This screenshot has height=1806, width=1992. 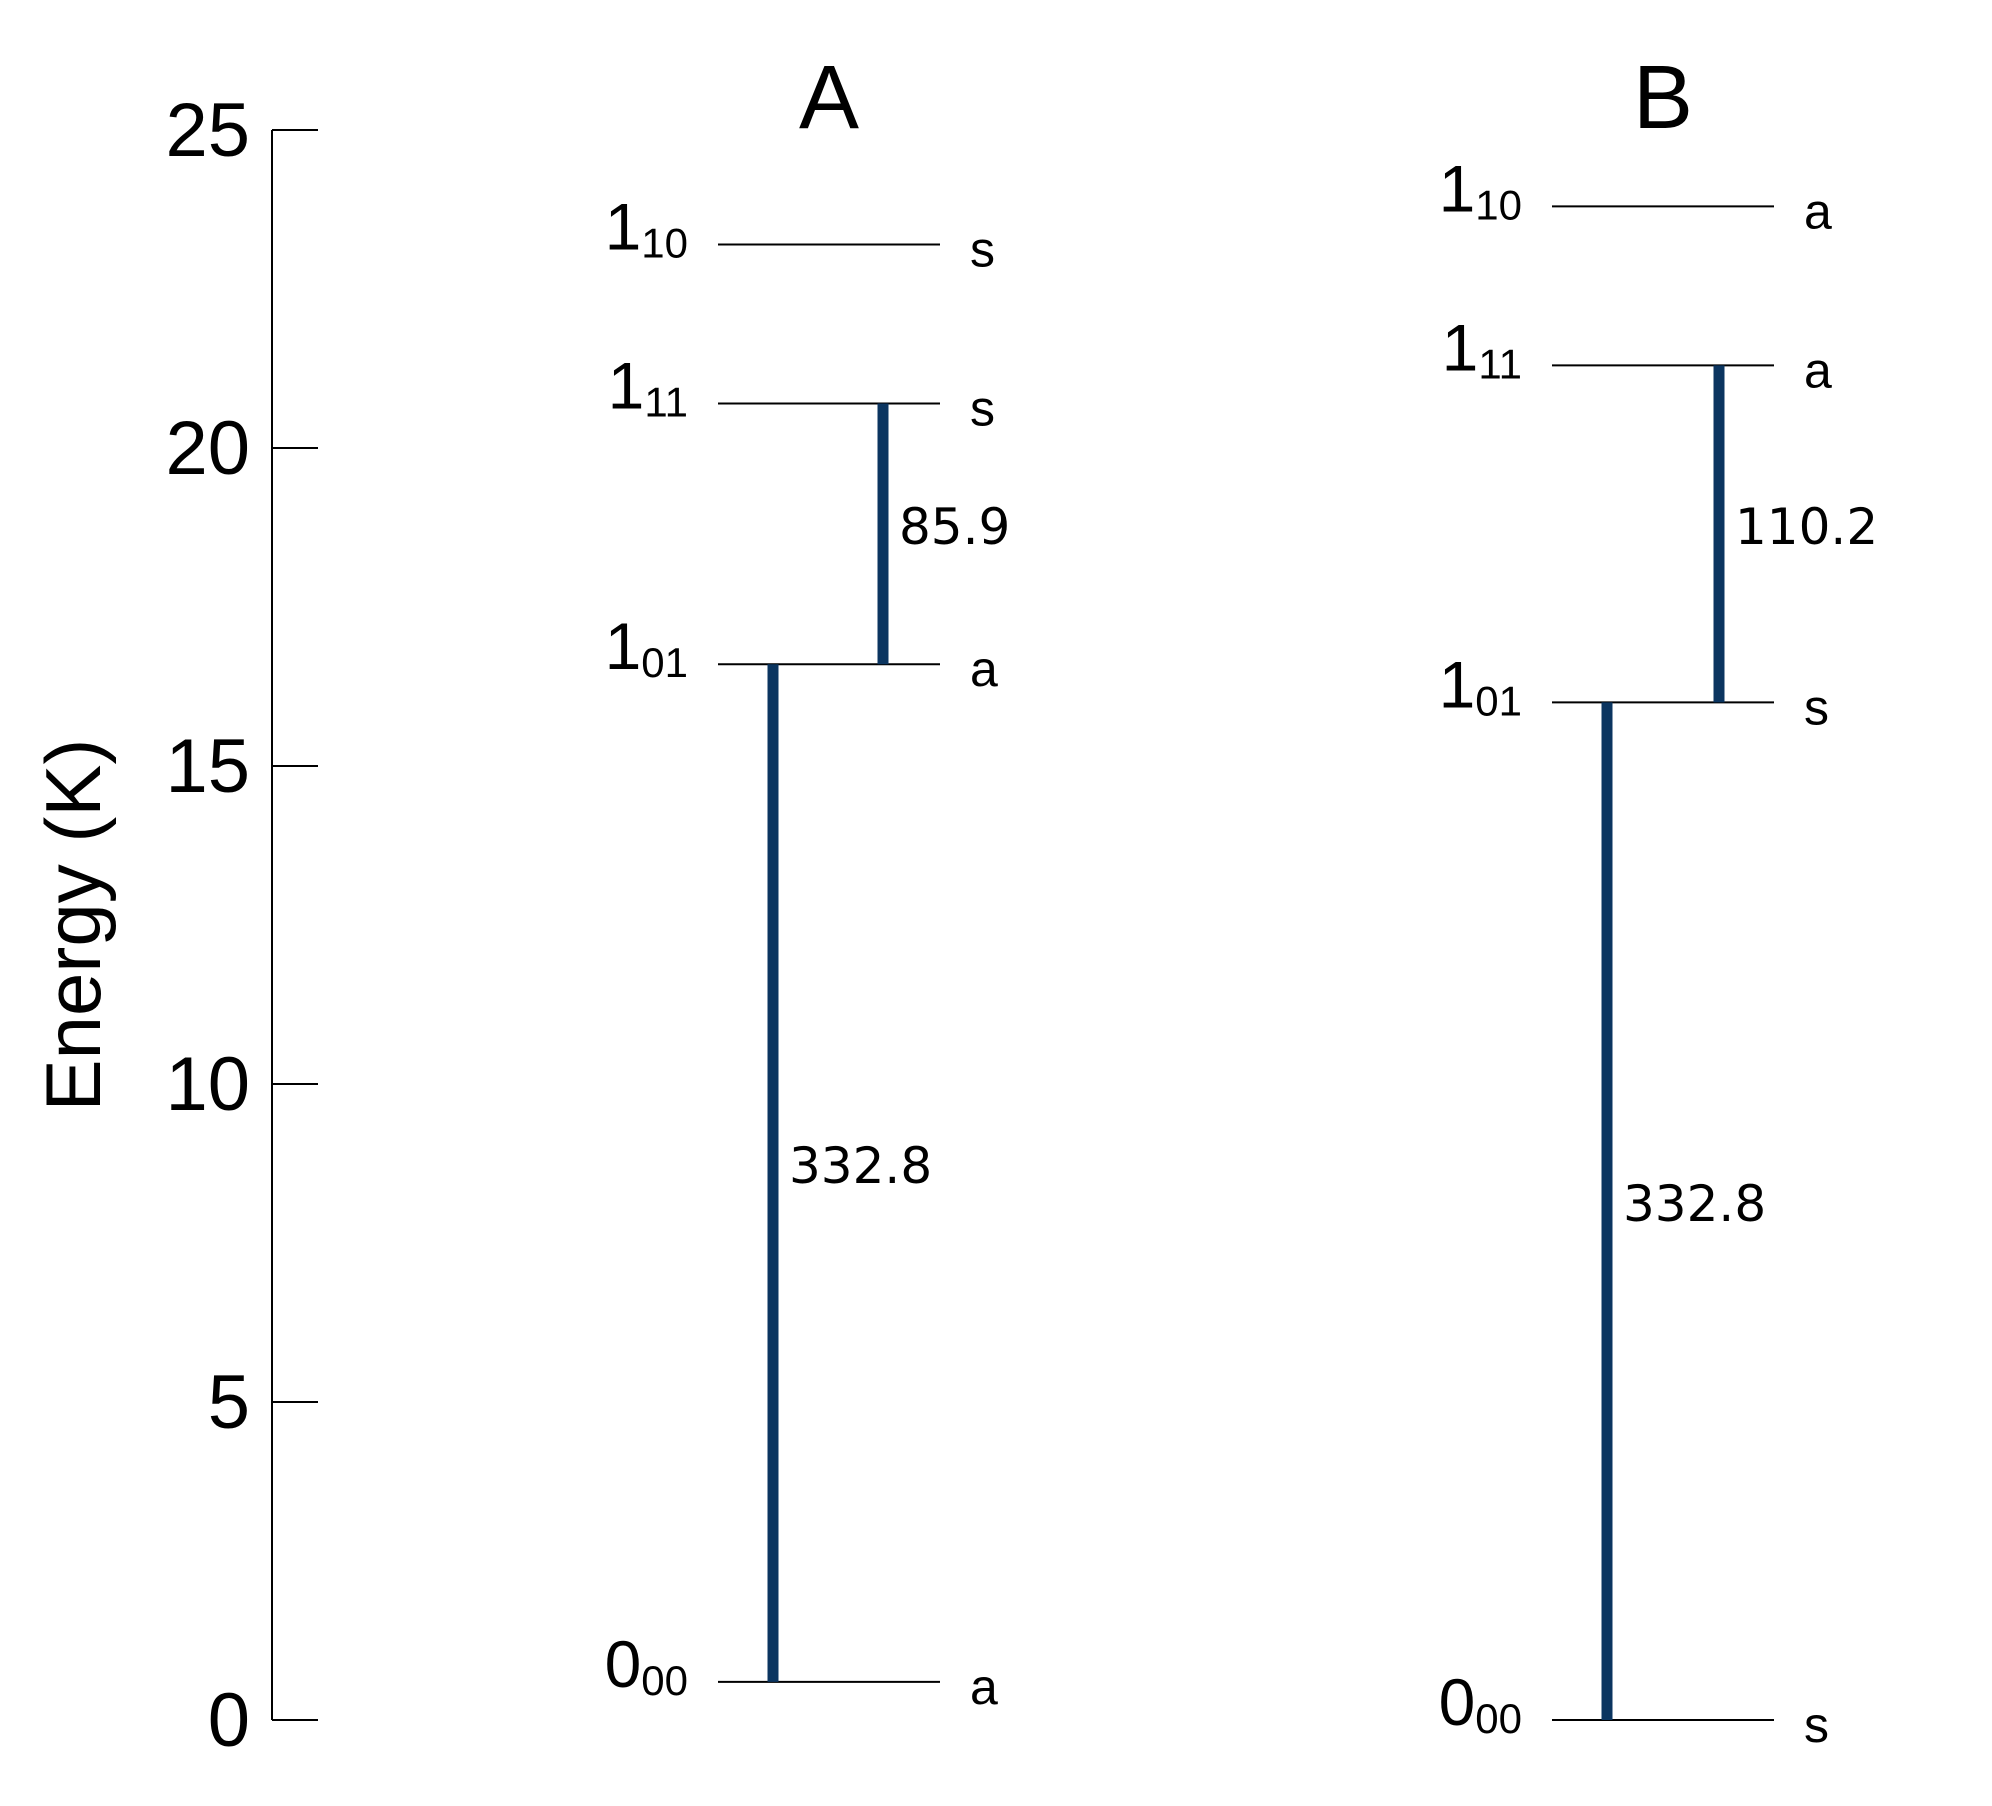 I want to click on transition-frequency-label: 85.9, so click(x=954, y=527).